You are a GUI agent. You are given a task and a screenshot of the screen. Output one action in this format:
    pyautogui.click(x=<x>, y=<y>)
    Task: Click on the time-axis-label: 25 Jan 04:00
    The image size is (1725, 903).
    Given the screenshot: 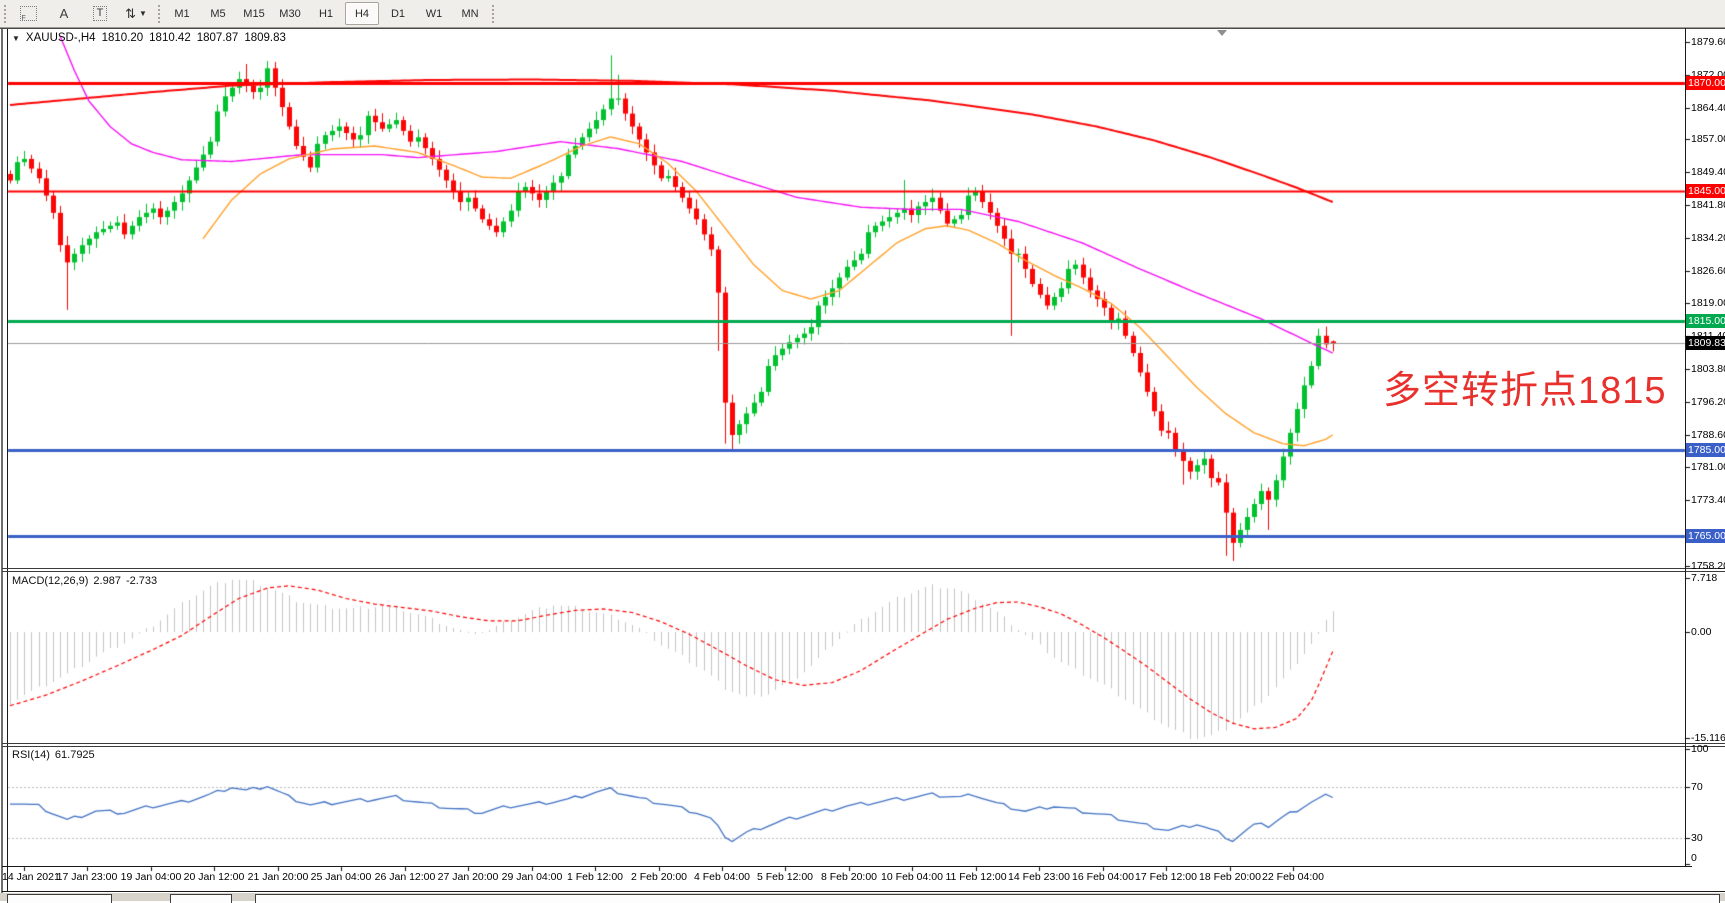 What is the action you would take?
    pyautogui.click(x=341, y=877)
    